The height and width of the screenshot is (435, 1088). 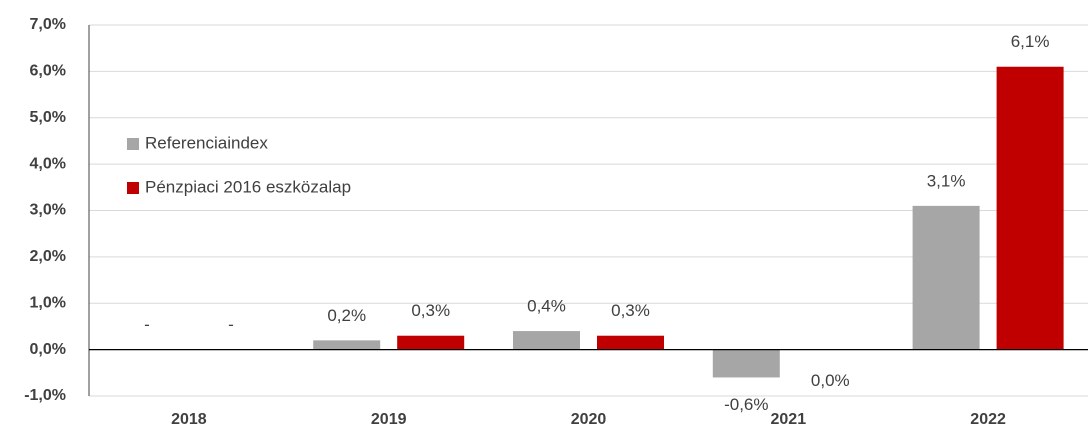 What do you see at coordinates (48, 349) in the screenshot?
I see `y-tick-label: 0,0%` at bounding box center [48, 349].